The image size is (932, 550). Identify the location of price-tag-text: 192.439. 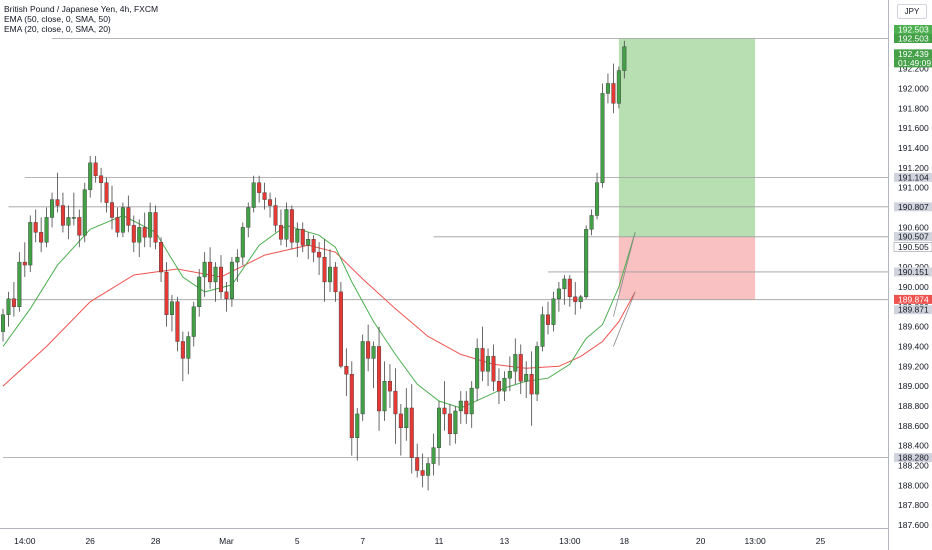
(913, 54).